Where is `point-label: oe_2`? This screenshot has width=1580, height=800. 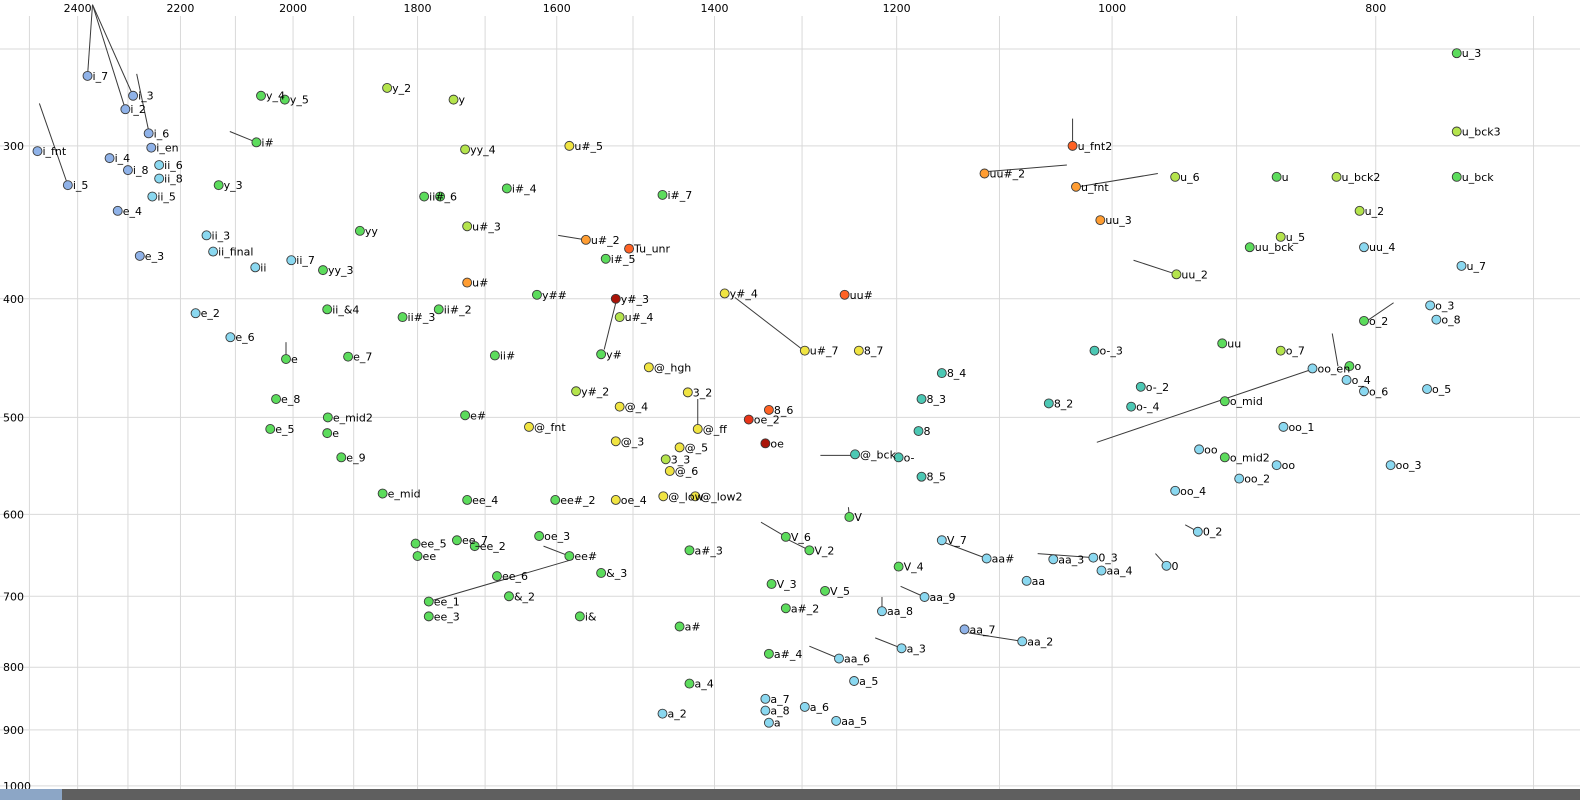 point-label: oe_2 is located at coordinates (767, 420).